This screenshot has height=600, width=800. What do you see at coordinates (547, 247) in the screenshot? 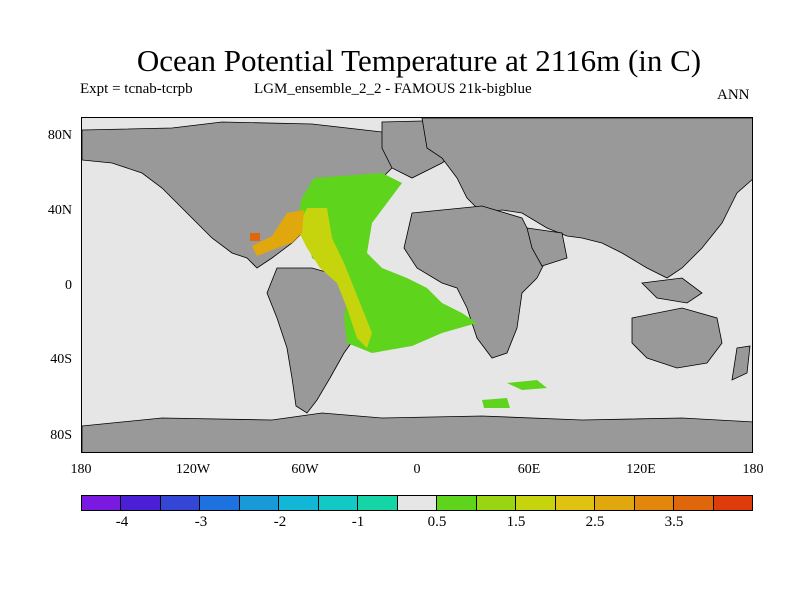
I see `landmass-arabia` at bounding box center [547, 247].